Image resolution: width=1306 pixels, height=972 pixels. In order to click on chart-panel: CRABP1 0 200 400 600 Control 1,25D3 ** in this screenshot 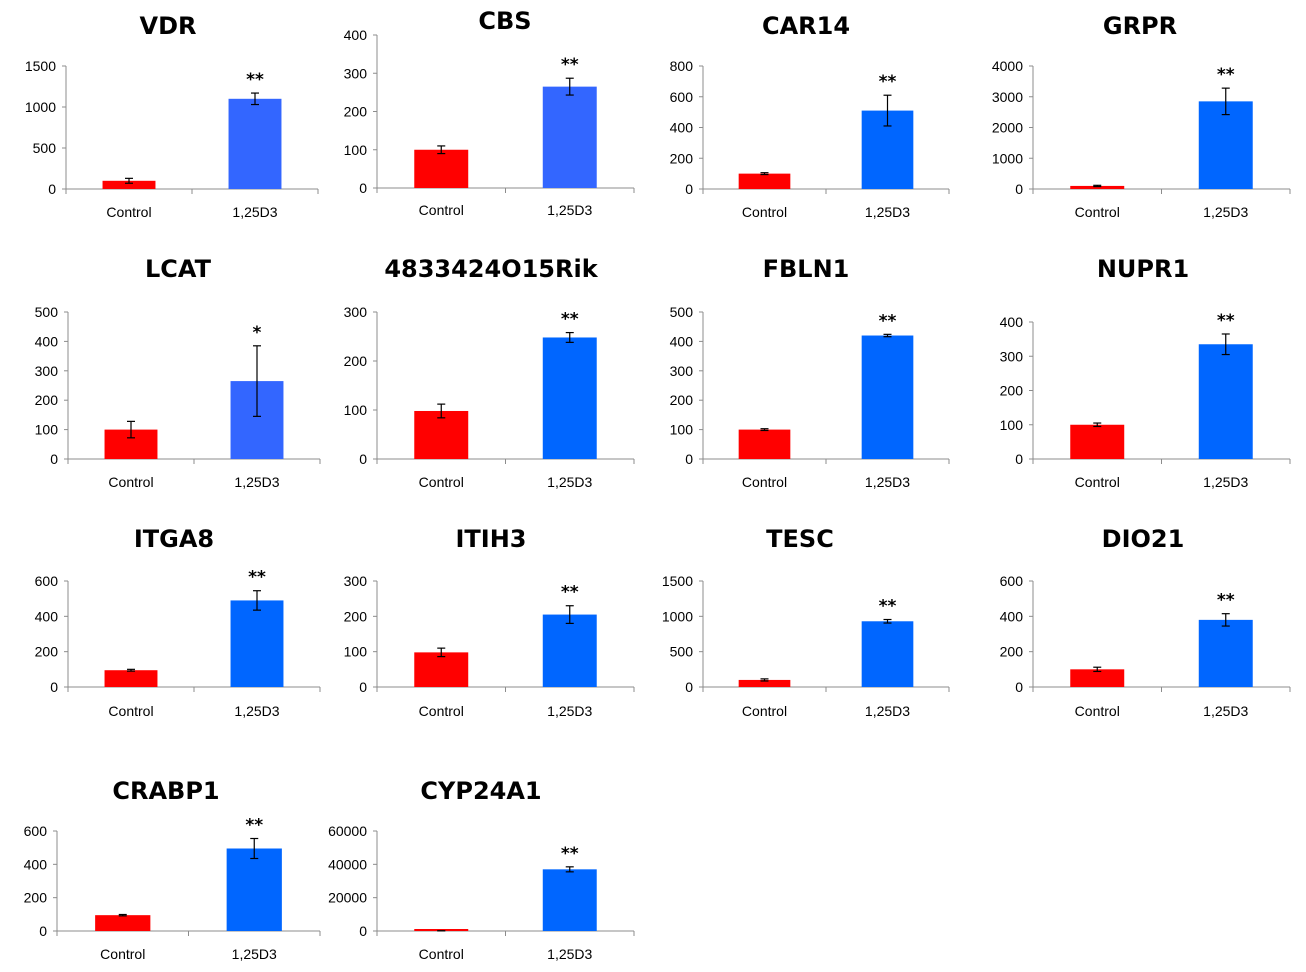, I will do `click(172, 869)`.